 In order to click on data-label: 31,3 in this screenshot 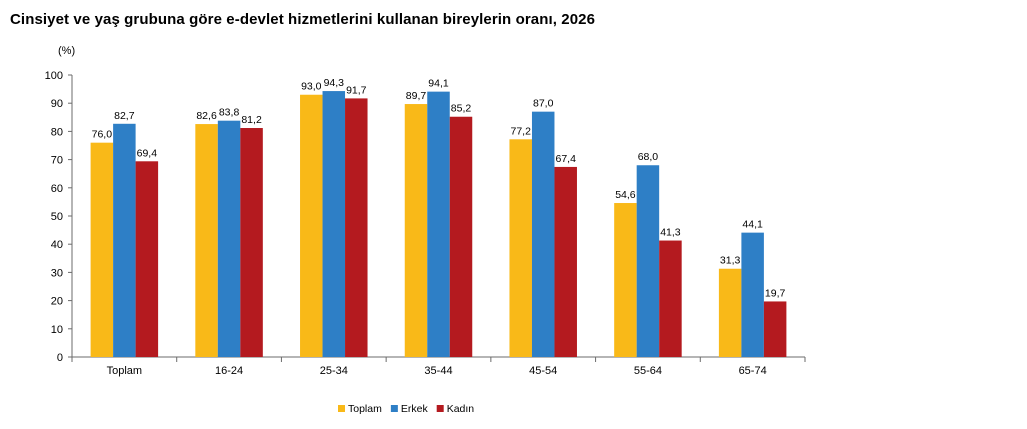, I will do `click(730, 261)`.